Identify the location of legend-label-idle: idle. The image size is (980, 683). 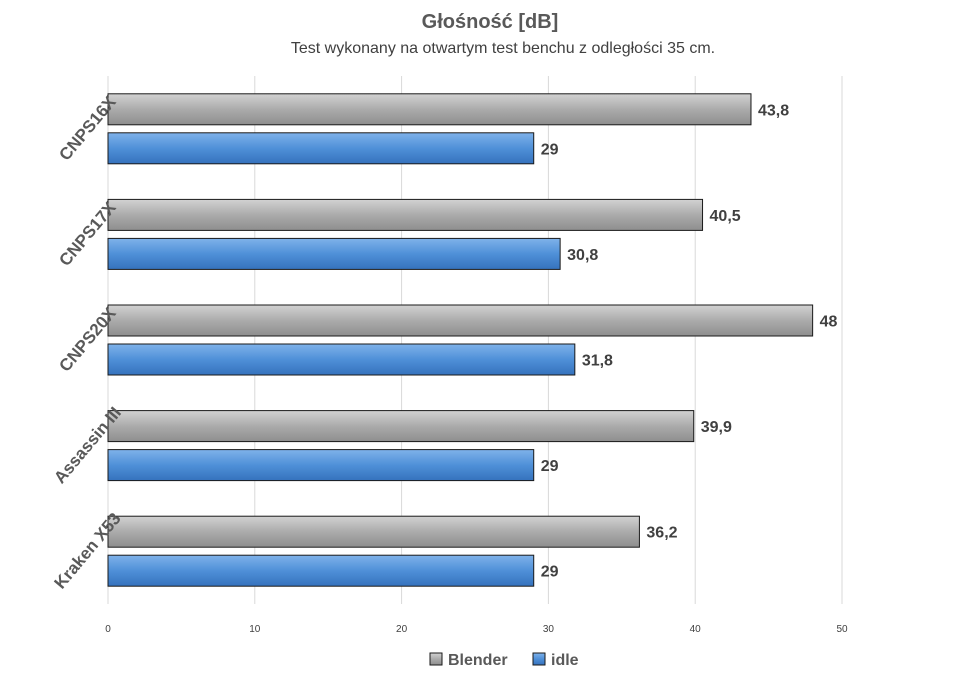
(565, 660).